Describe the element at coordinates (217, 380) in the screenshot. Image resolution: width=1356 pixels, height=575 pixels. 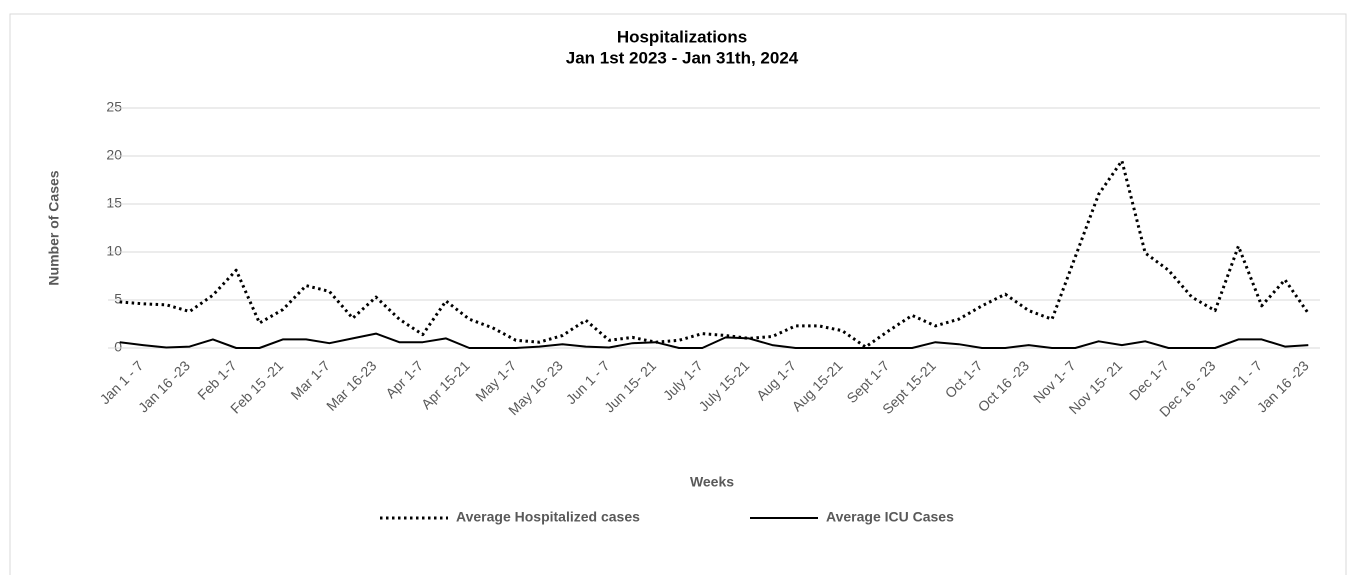
I see `x-tick-label: Feb 1-7` at that location.